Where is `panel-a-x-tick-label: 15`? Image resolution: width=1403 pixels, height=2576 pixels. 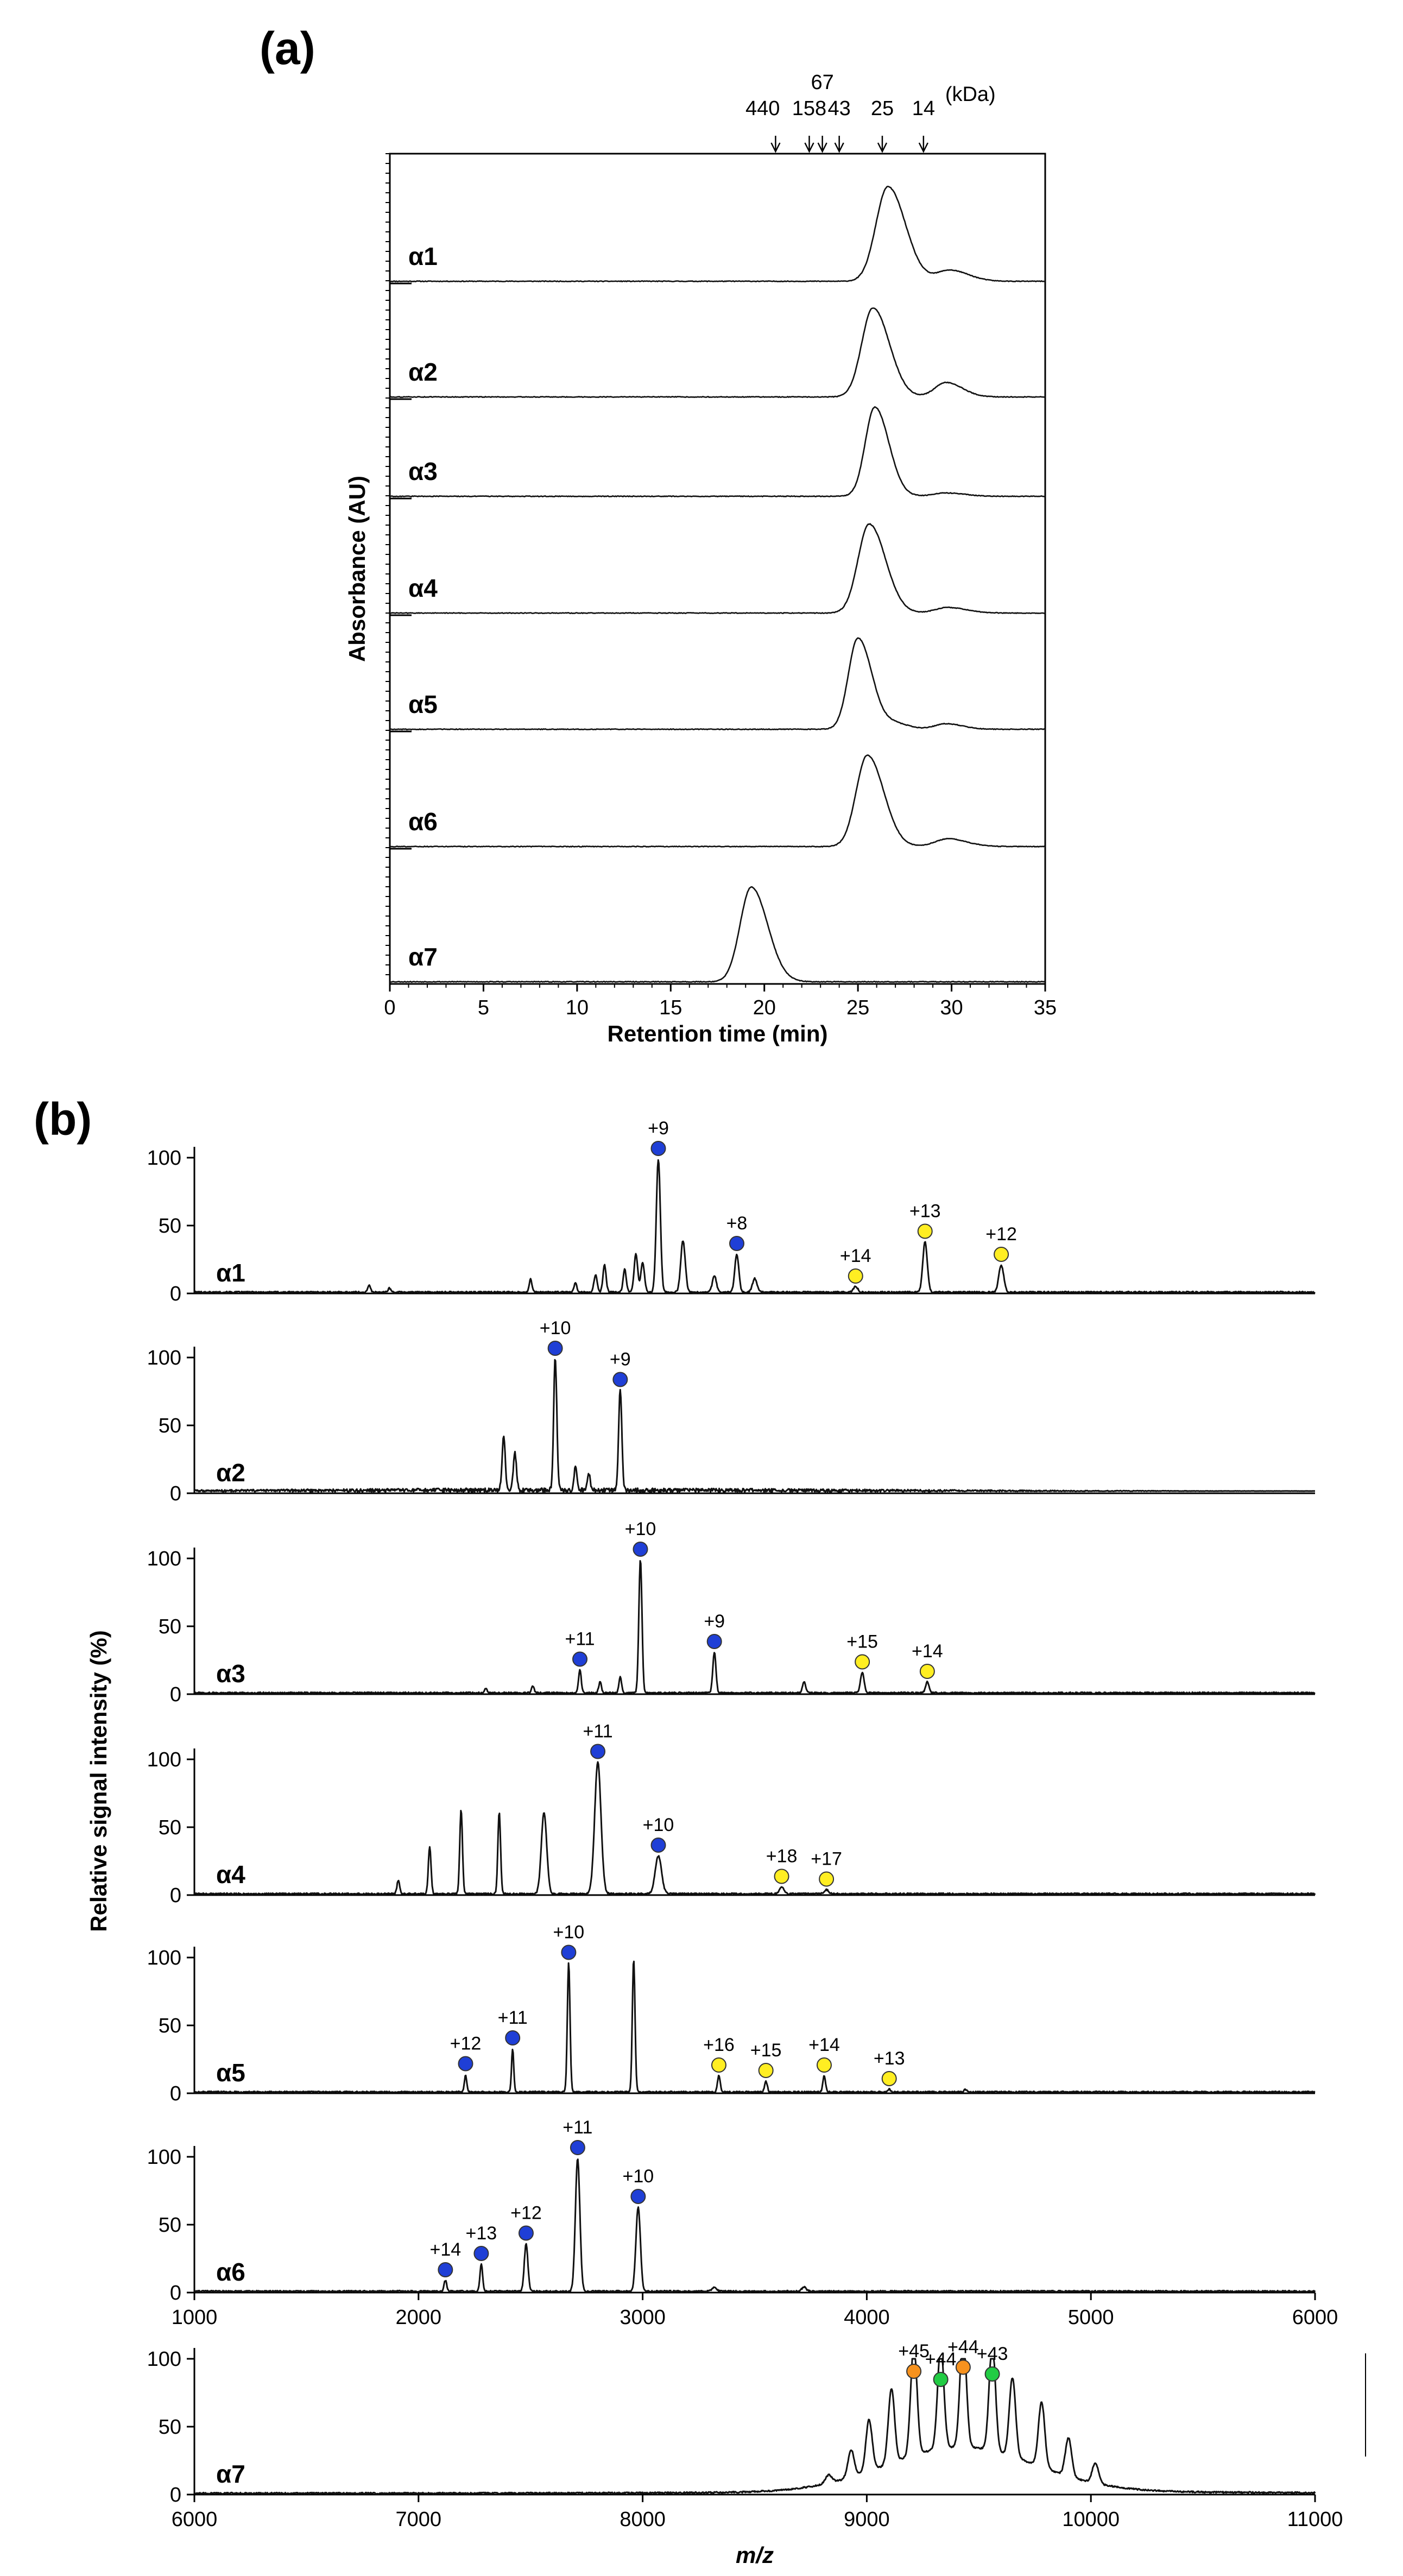 panel-a-x-tick-label: 15 is located at coordinates (670, 1008).